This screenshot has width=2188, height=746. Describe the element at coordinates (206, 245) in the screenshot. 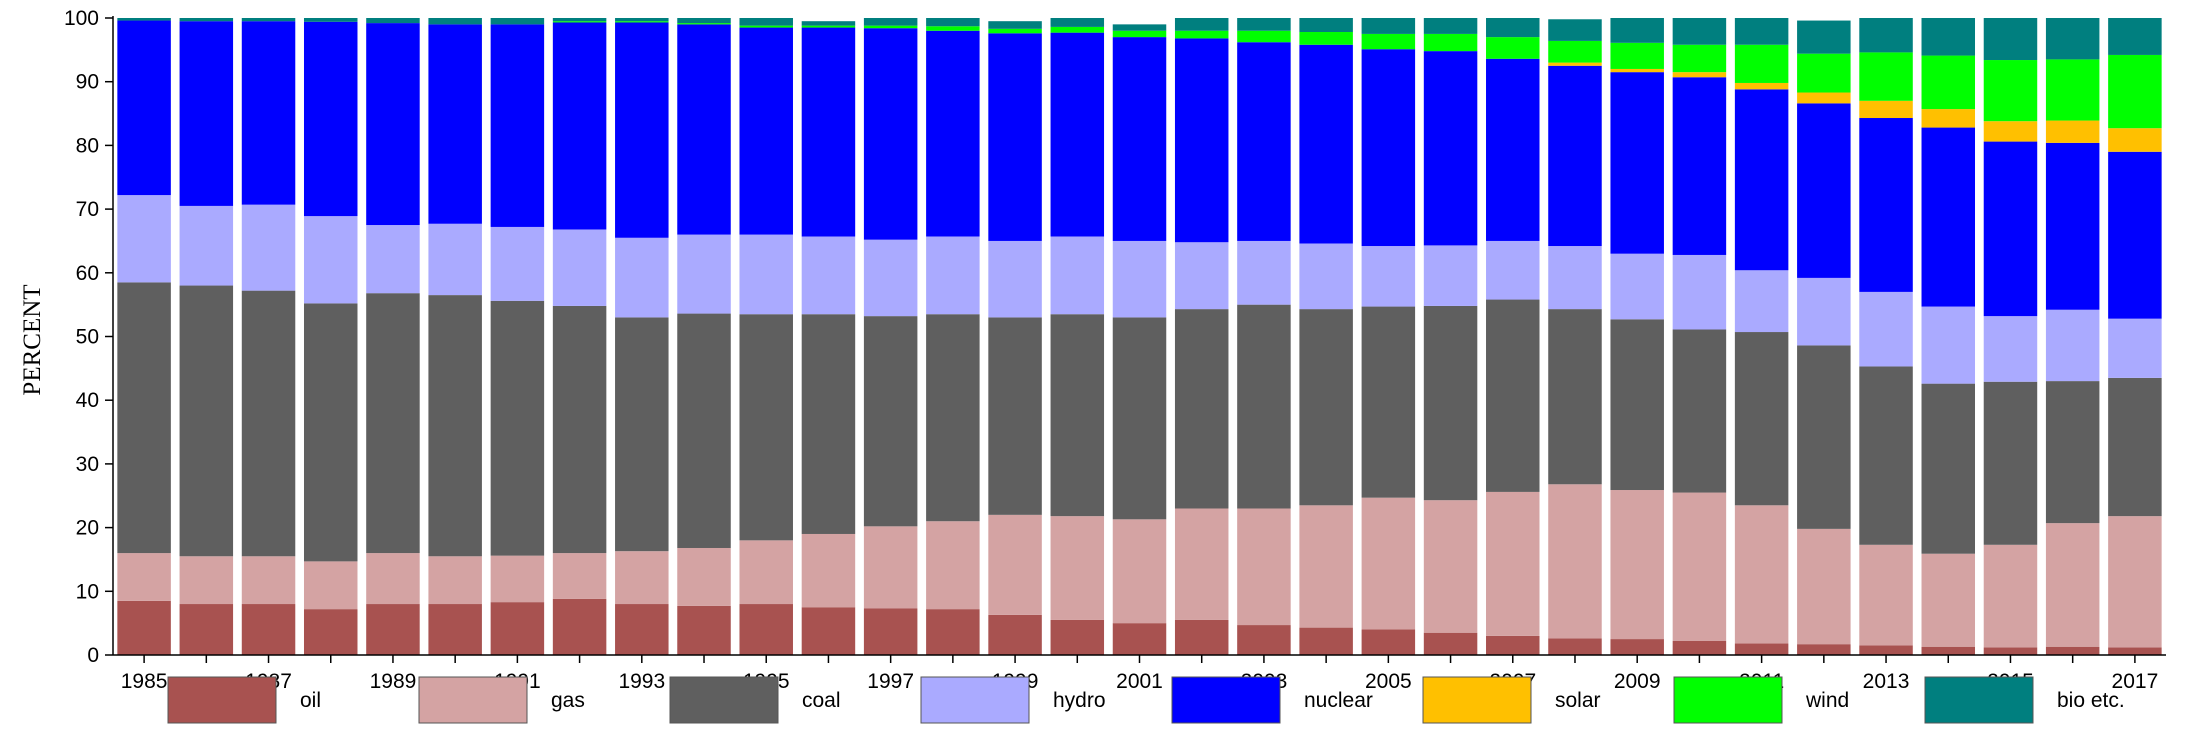

I see `bar-segment-hydro-1986` at that location.